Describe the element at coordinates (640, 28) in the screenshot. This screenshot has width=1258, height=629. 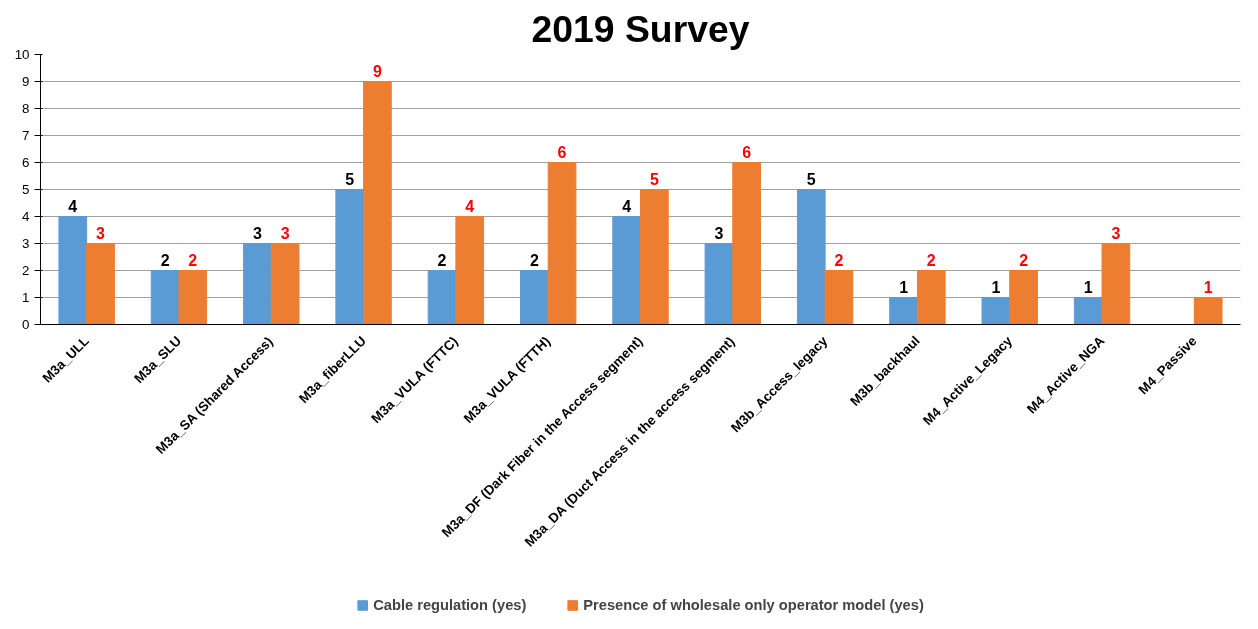
I see `chart-title: 2019 Survey` at that location.